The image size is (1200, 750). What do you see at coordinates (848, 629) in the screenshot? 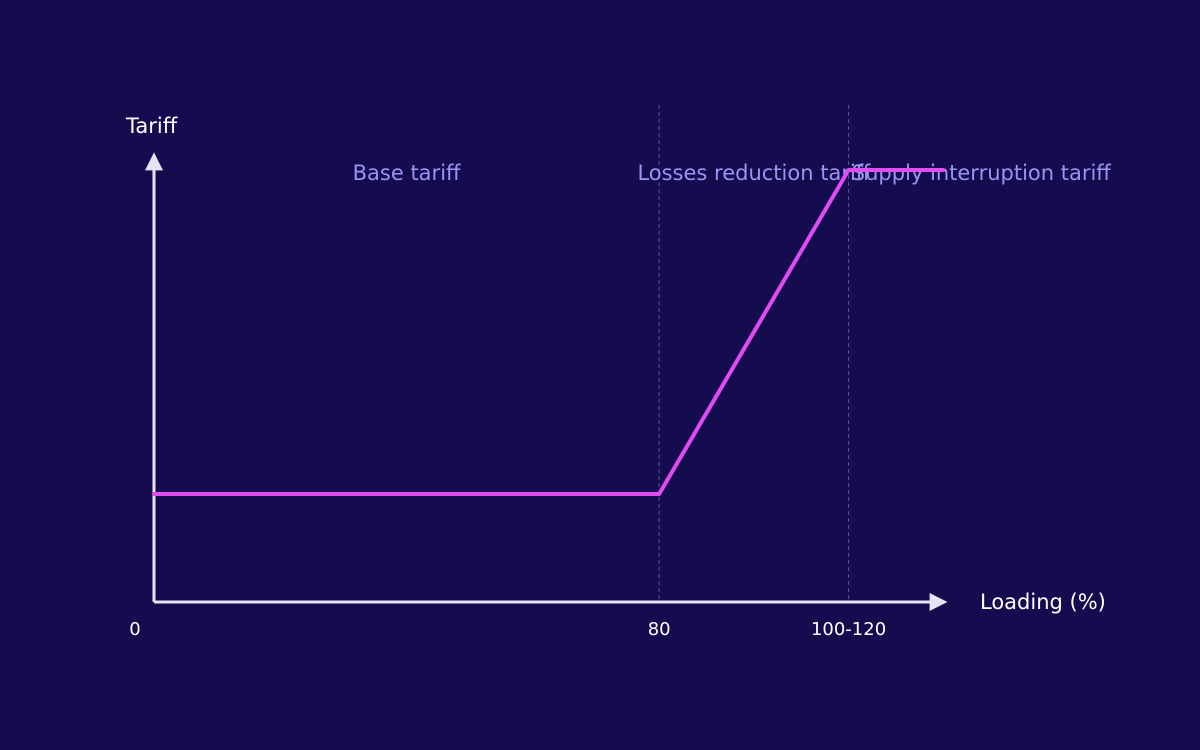
I see `x-tick-label: 100-120` at bounding box center [848, 629].